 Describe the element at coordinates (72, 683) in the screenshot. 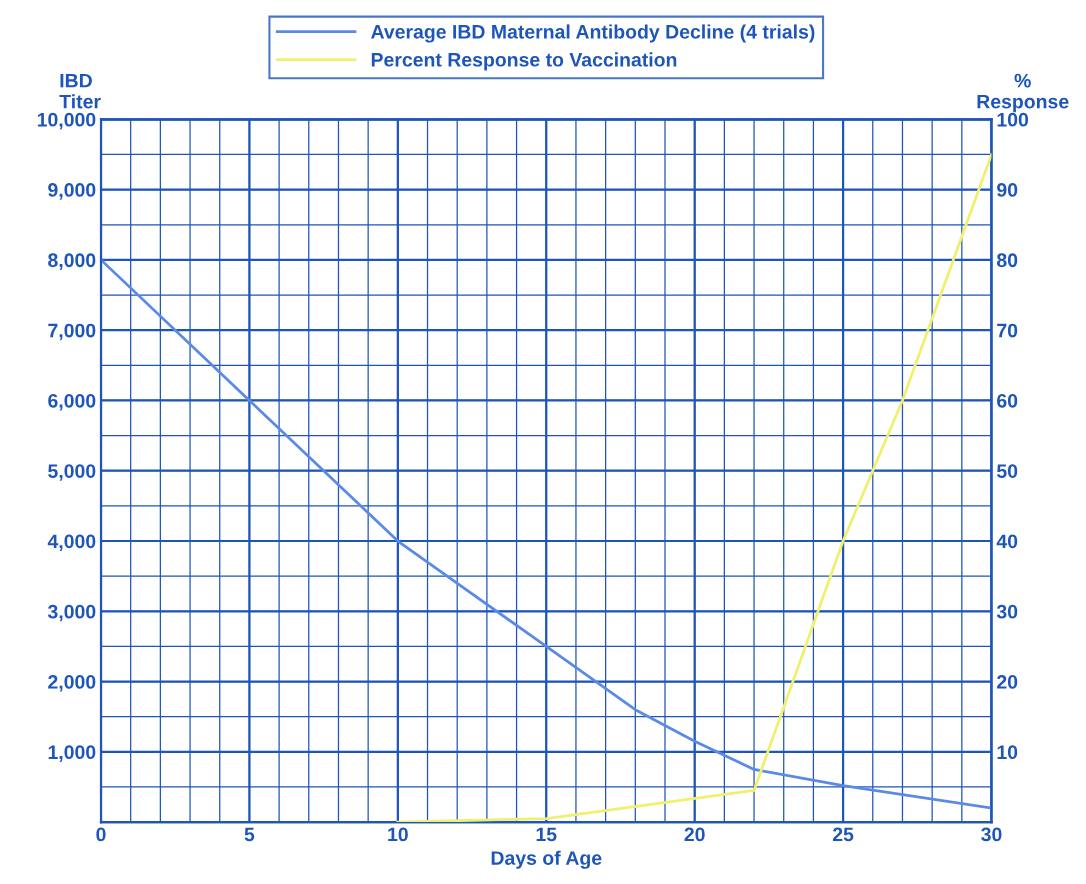

I see `y-tick-label: 2,000` at that location.